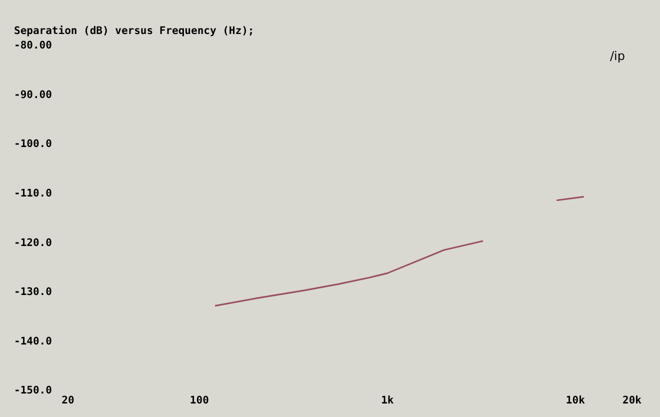 The image size is (660, 417). I want to click on x-tick-label: 10k, so click(576, 400).